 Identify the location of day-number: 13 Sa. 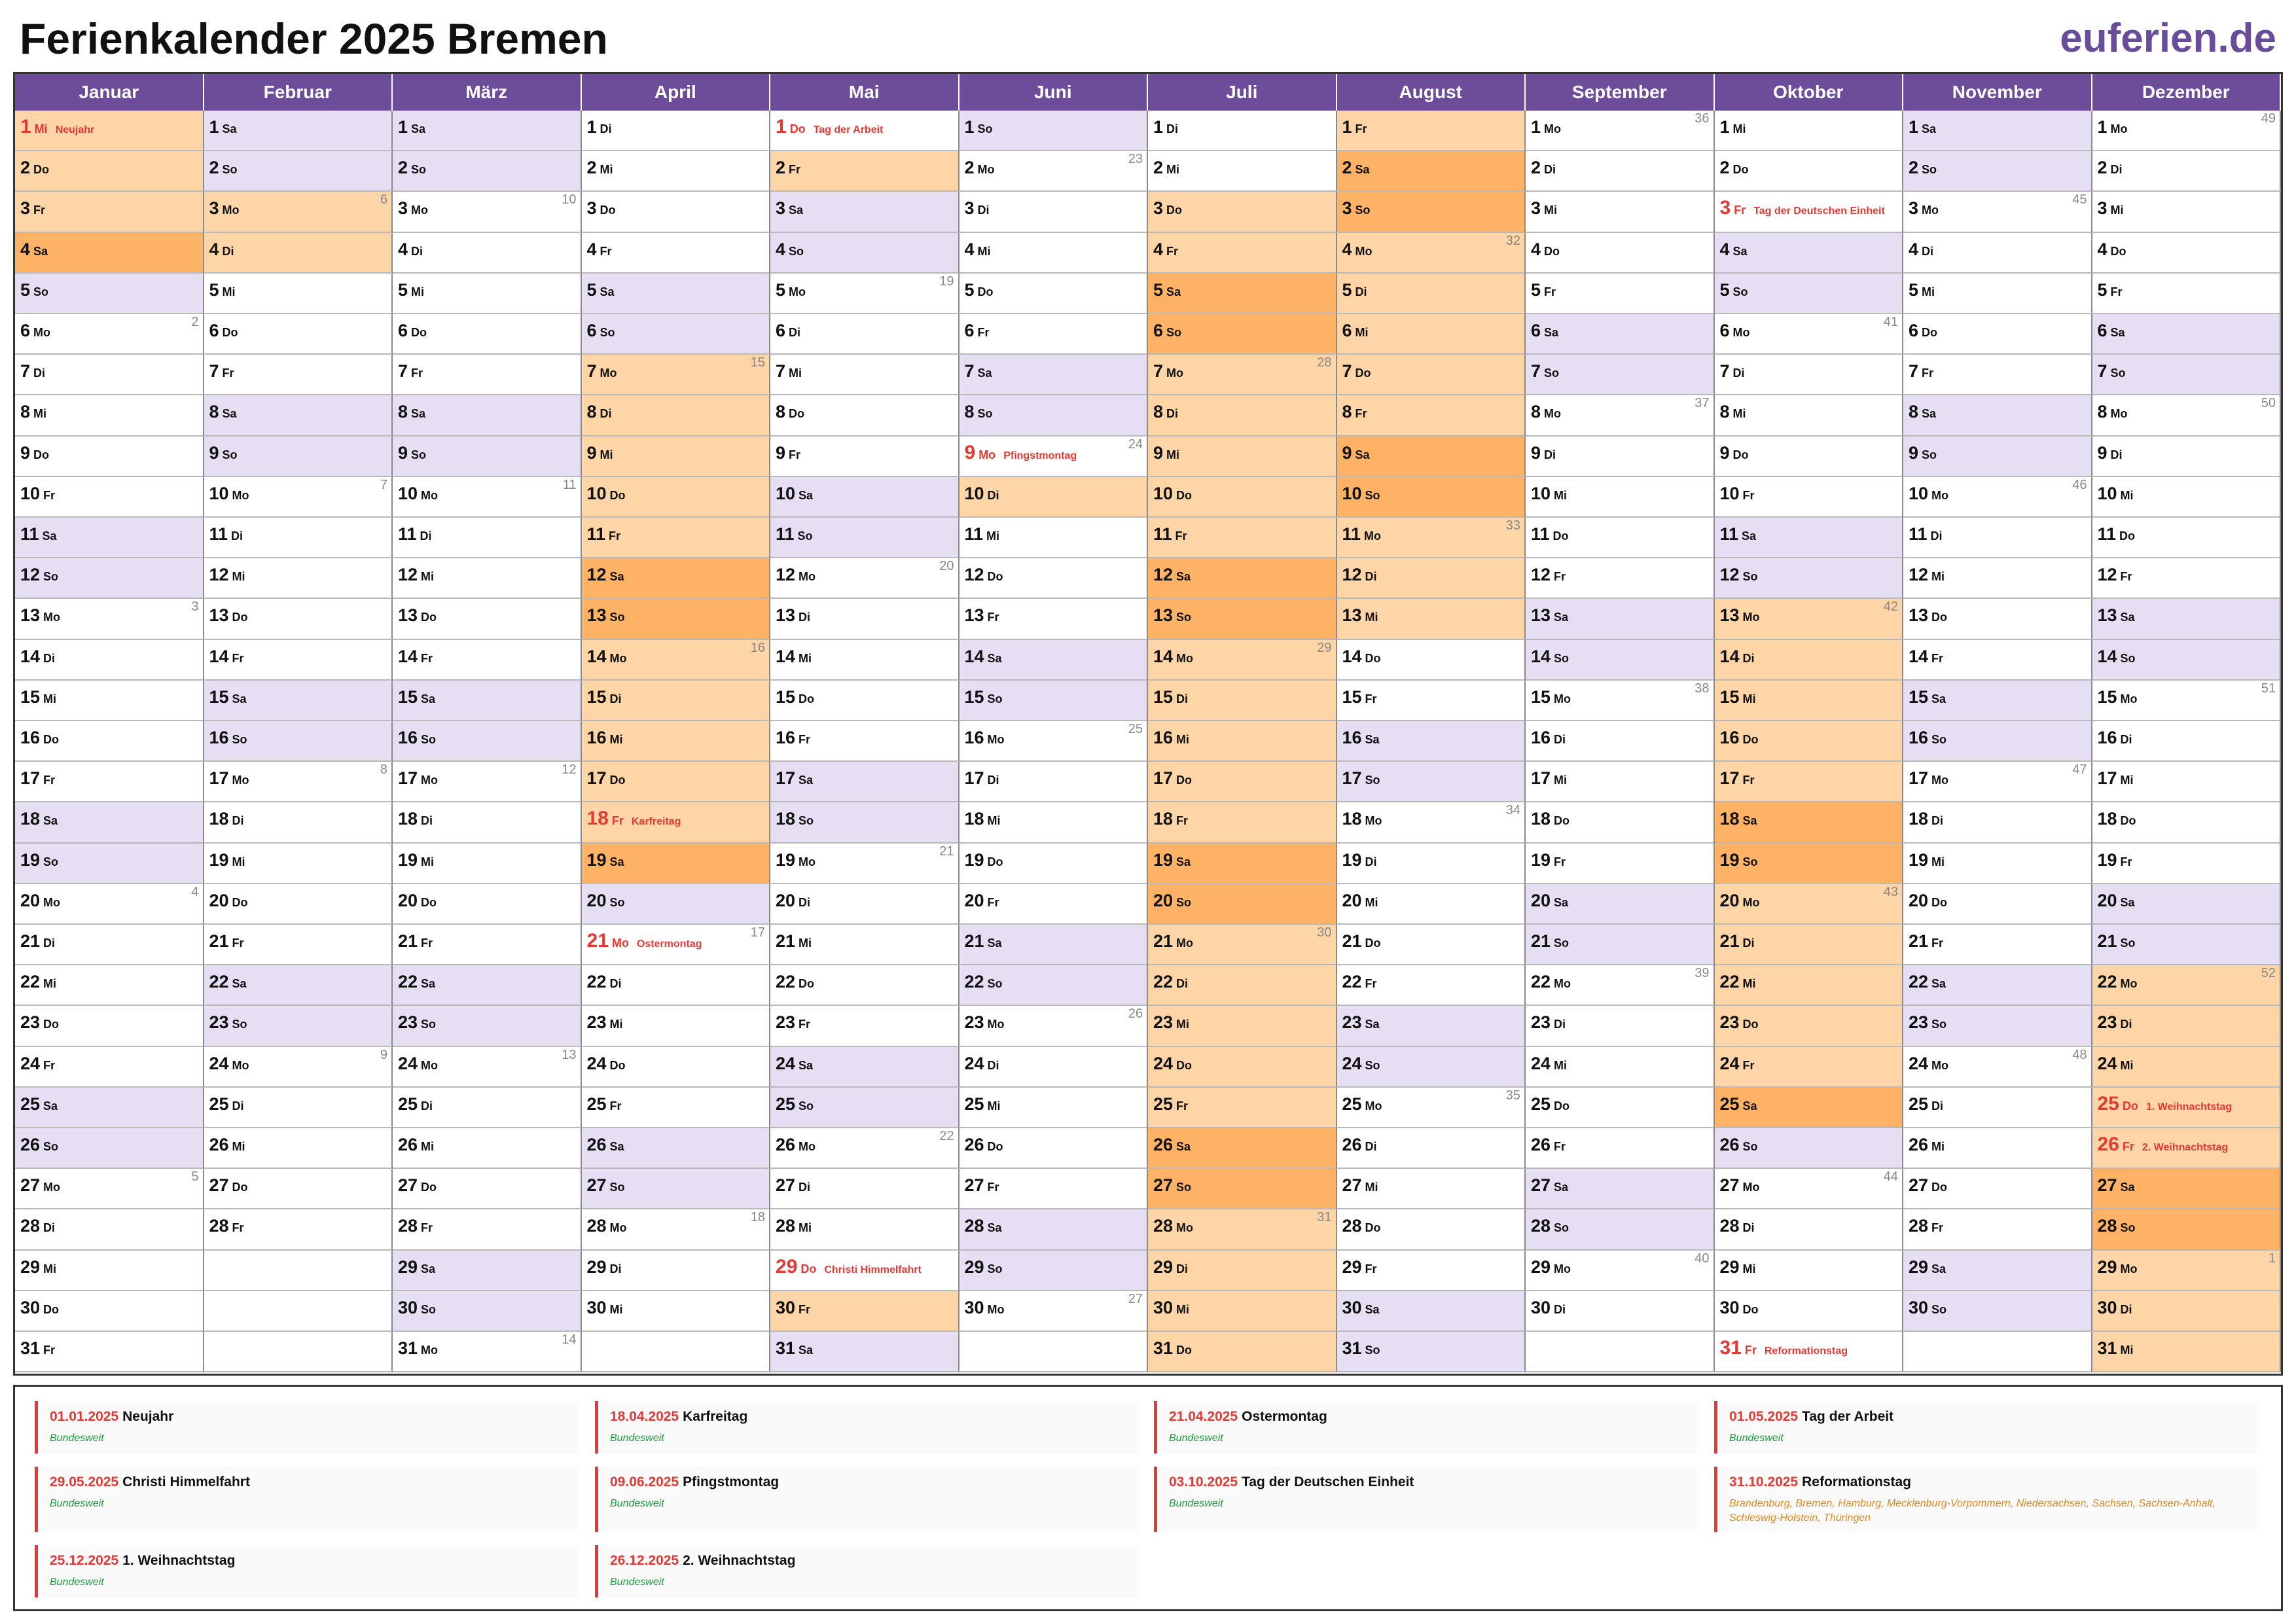
(2116, 615).